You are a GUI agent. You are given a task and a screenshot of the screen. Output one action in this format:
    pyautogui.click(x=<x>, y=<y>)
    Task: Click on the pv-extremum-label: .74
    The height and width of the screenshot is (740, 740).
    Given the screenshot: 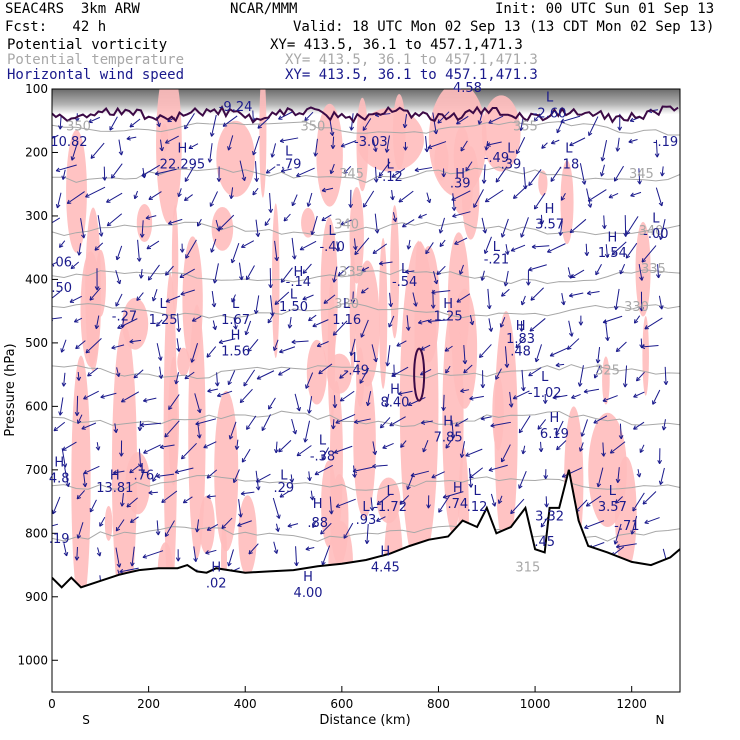 What is the action you would take?
    pyautogui.click(x=457, y=504)
    